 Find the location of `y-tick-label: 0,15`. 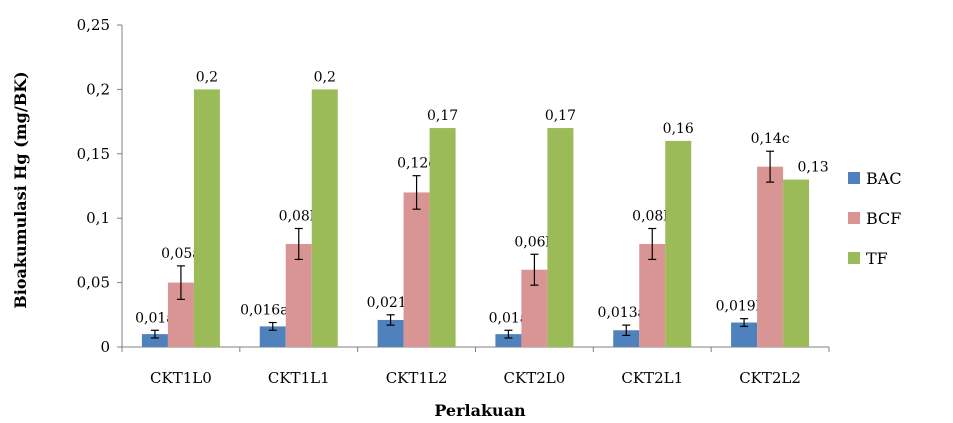

y-tick-label: 0,15 is located at coordinates (93, 154).